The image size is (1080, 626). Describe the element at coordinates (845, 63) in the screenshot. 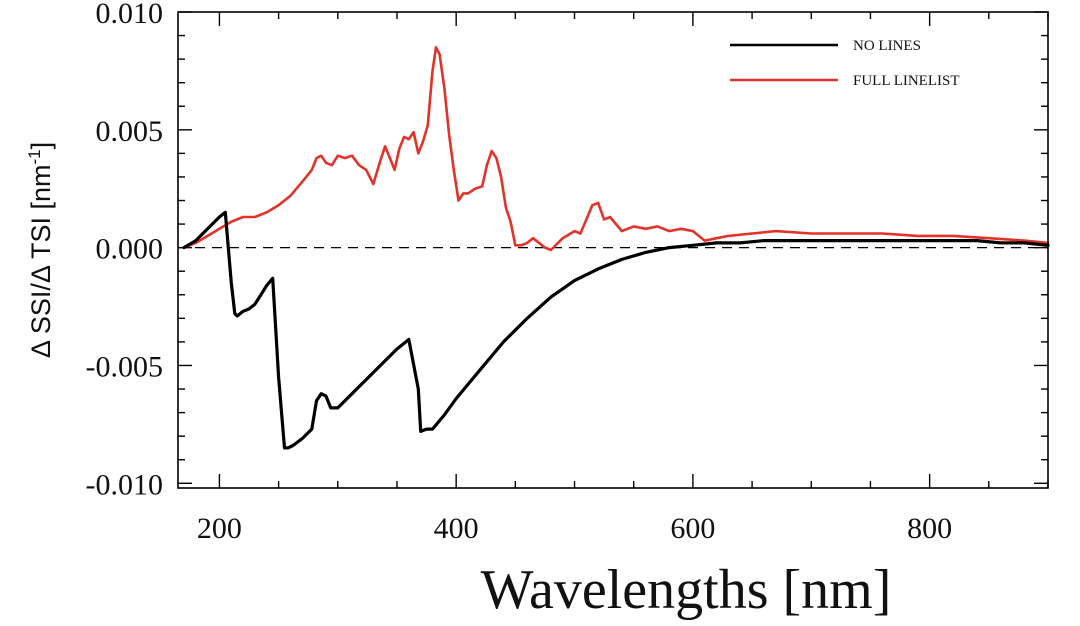

I see `legend: NO LINES FULL LINELIST` at that location.